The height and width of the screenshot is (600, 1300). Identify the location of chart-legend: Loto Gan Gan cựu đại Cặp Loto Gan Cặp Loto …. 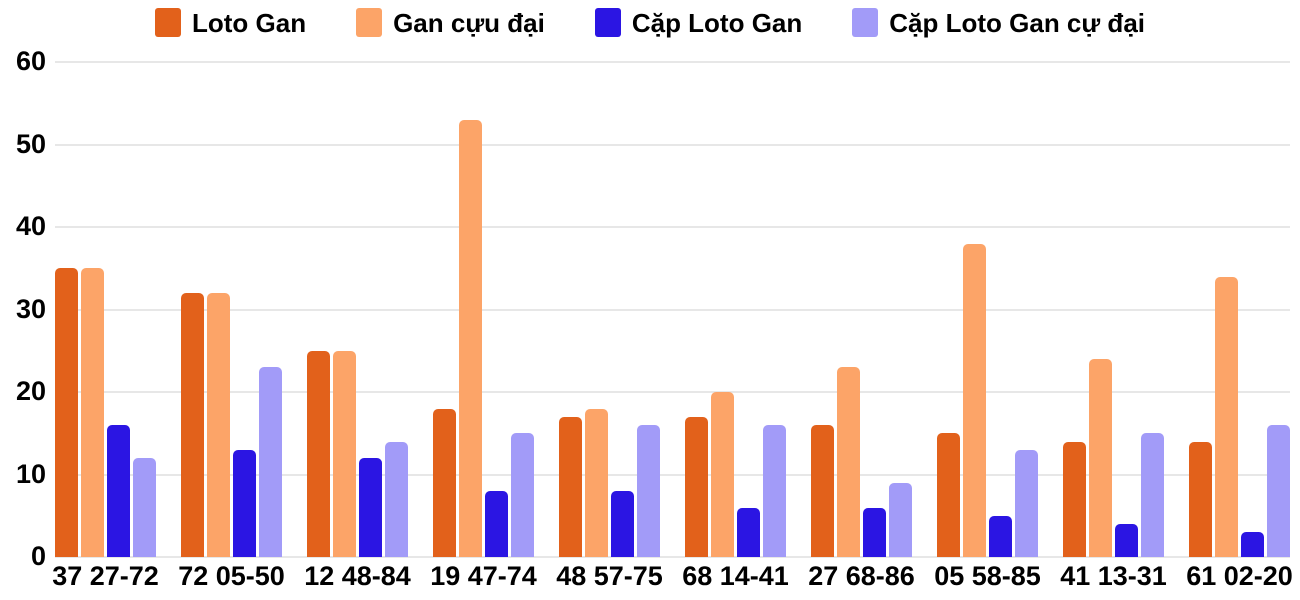
(650, 22).